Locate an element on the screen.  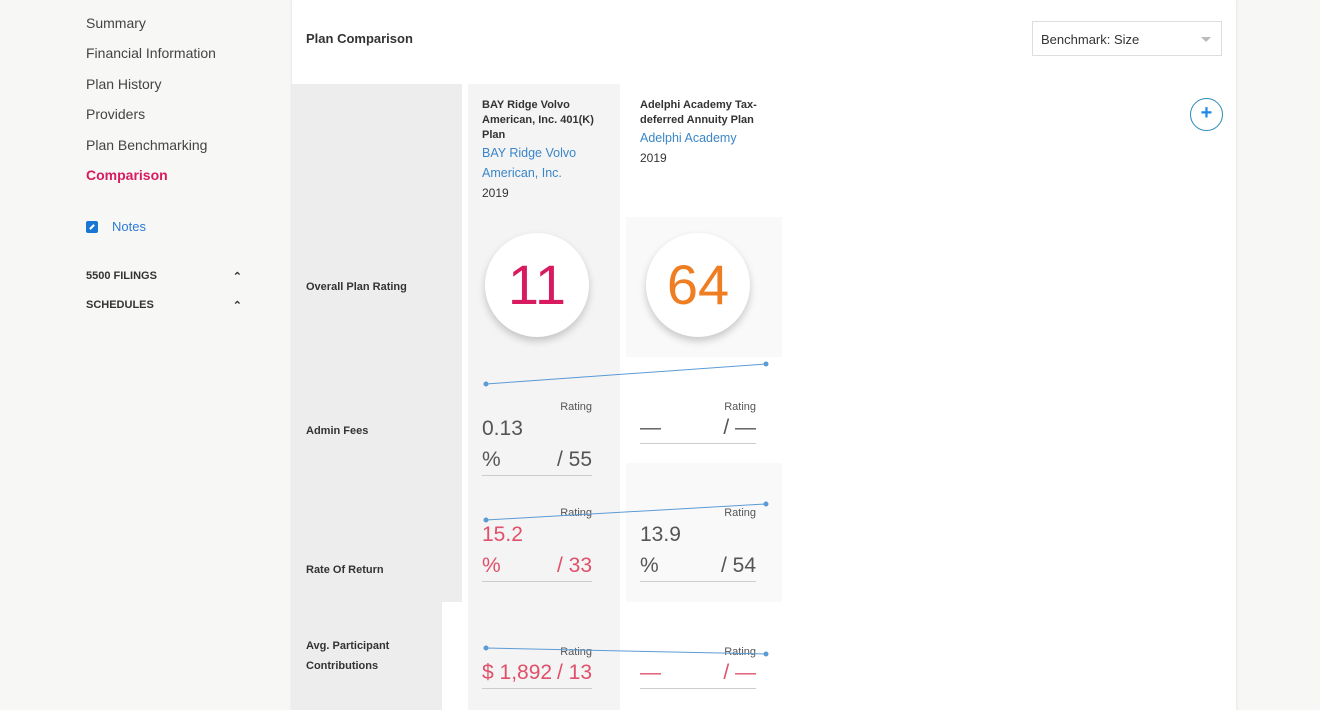
row-label-rating: Overall Plan Rating is located at coordinates (377, 287).